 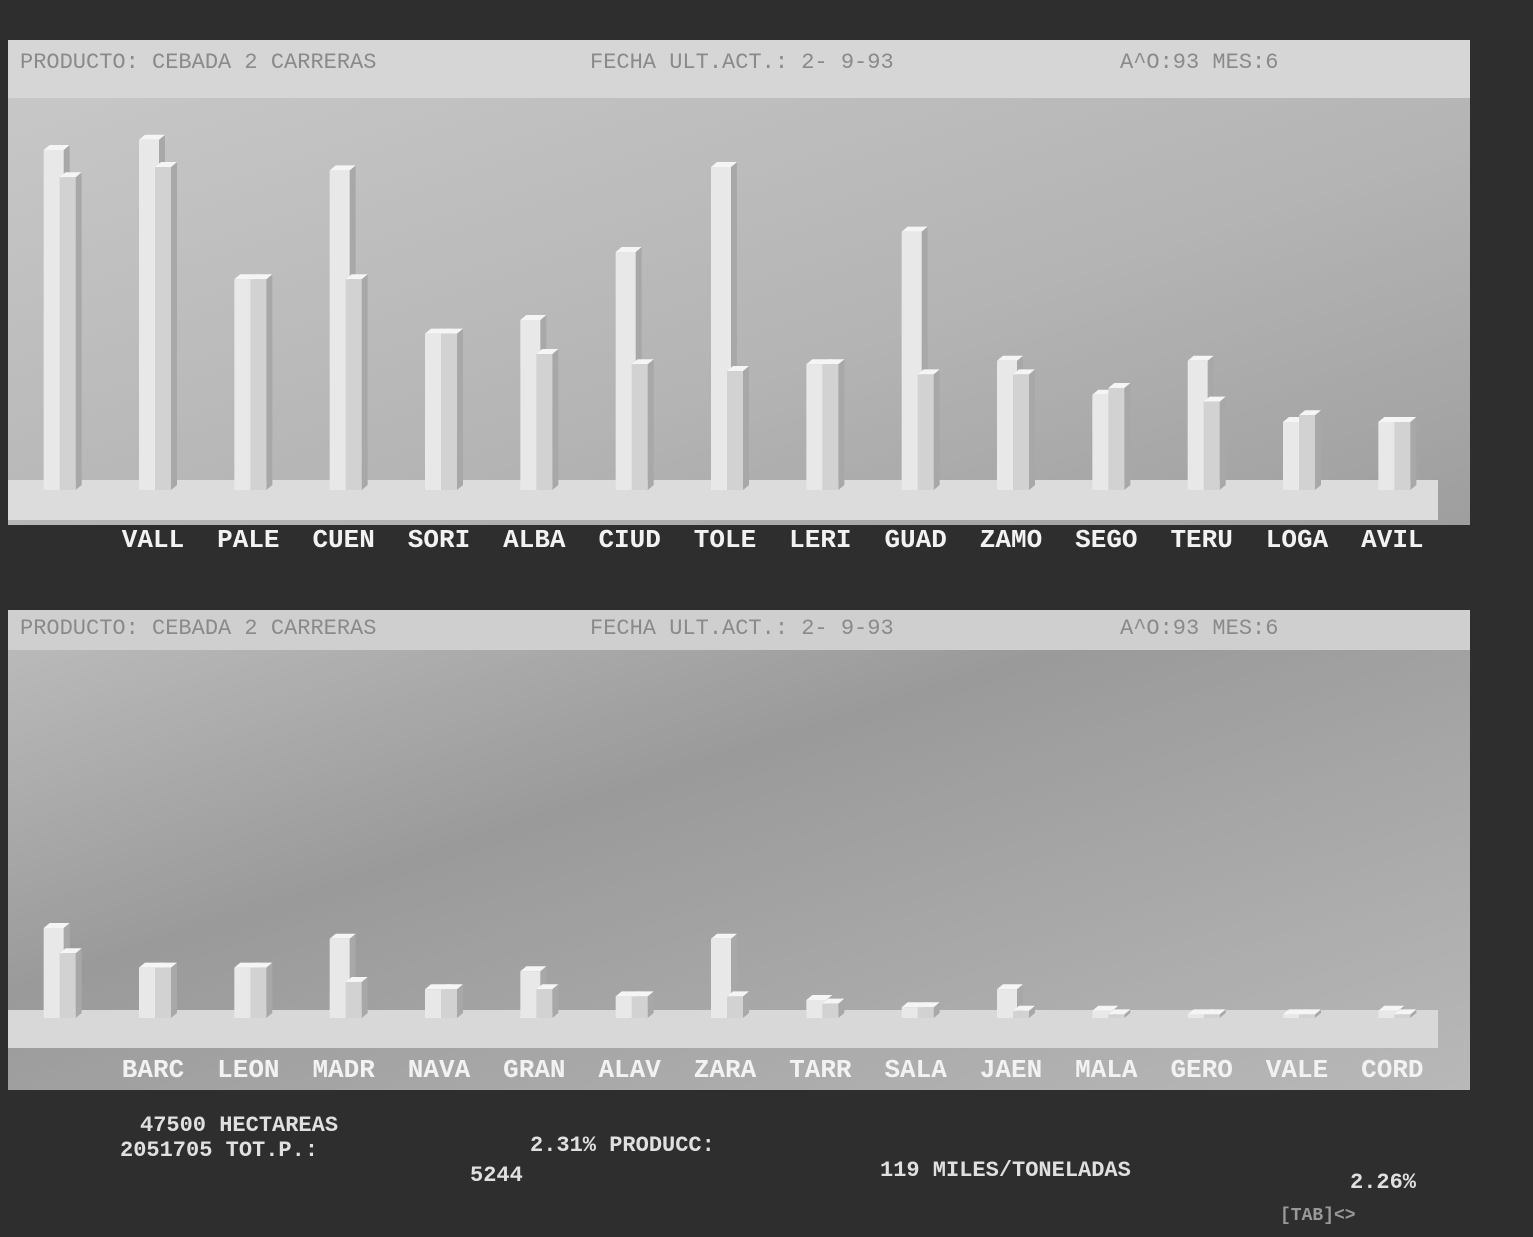 I want to click on x-tick-label: VALL, so click(x=153, y=540).